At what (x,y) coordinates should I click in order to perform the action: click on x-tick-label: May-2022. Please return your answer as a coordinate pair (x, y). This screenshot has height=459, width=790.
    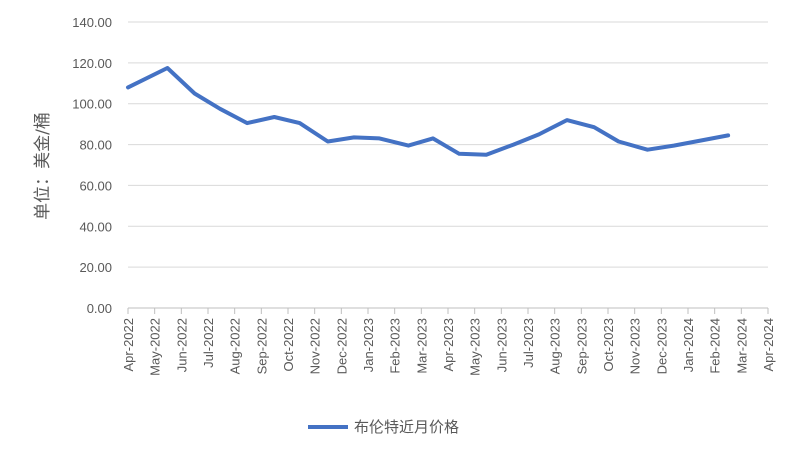
    Looking at the image, I should click on (155, 347).